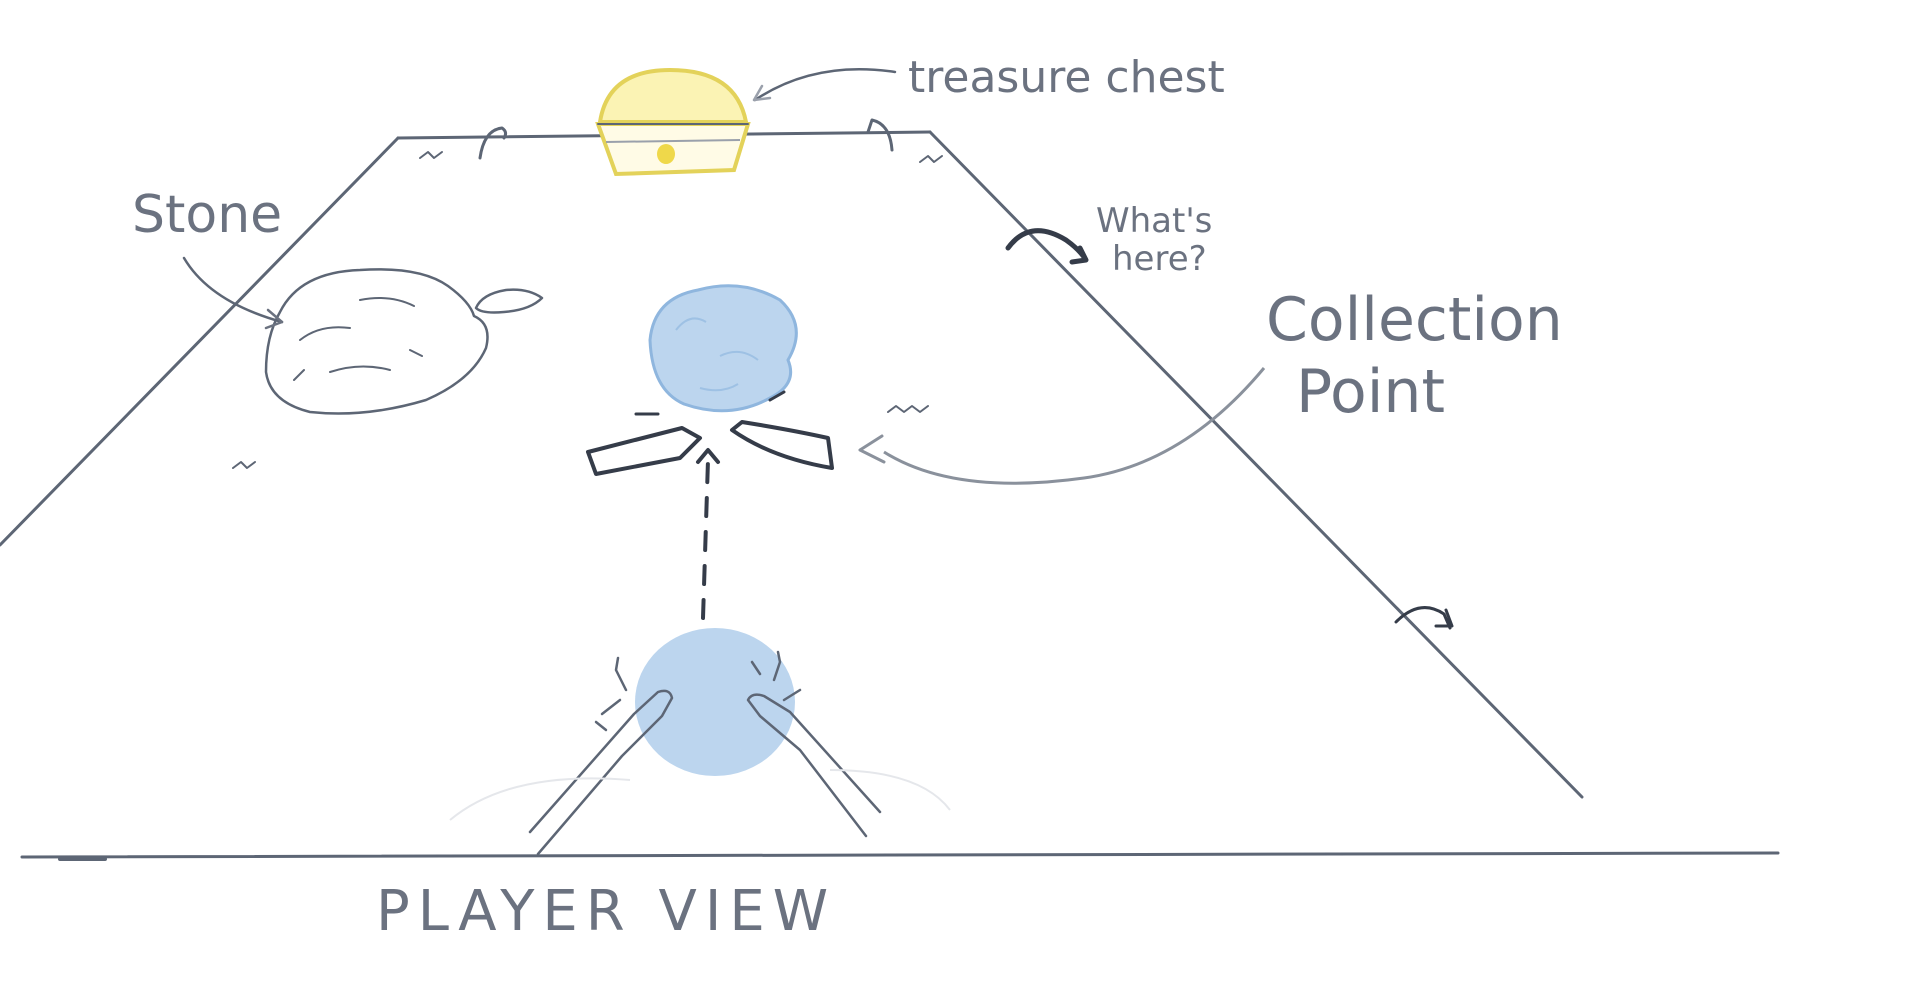 This screenshot has height=989, width=1920. Describe the element at coordinates (1370, 392) in the screenshot. I see `collection-point-label-line2: Point` at that location.